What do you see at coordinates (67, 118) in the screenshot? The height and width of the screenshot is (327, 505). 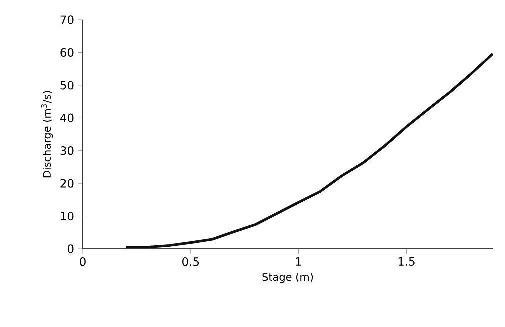 I see `y-tick-label: 40` at bounding box center [67, 118].